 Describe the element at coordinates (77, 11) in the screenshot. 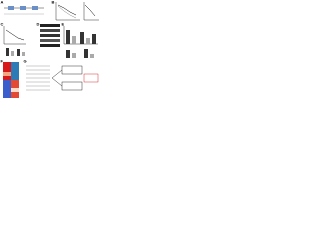

I see `line-chart` at that location.